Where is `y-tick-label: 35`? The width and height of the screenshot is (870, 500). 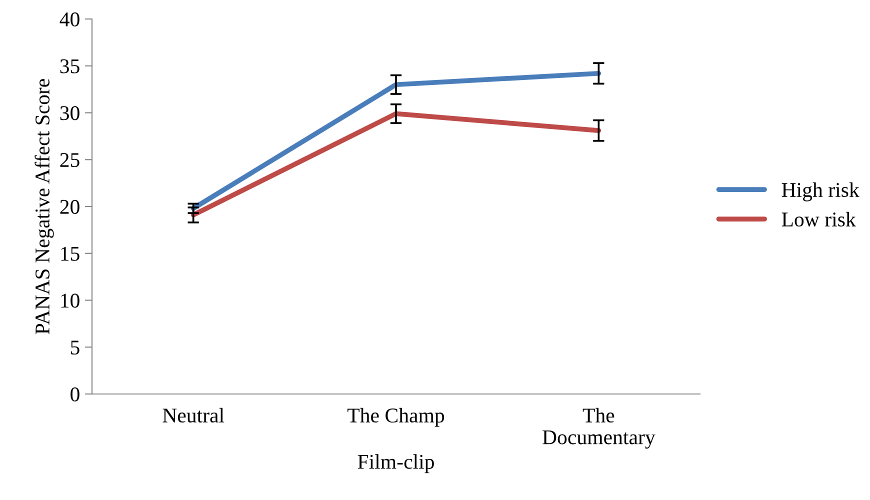 y-tick-label: 35 is located at coordinates (70, 66).